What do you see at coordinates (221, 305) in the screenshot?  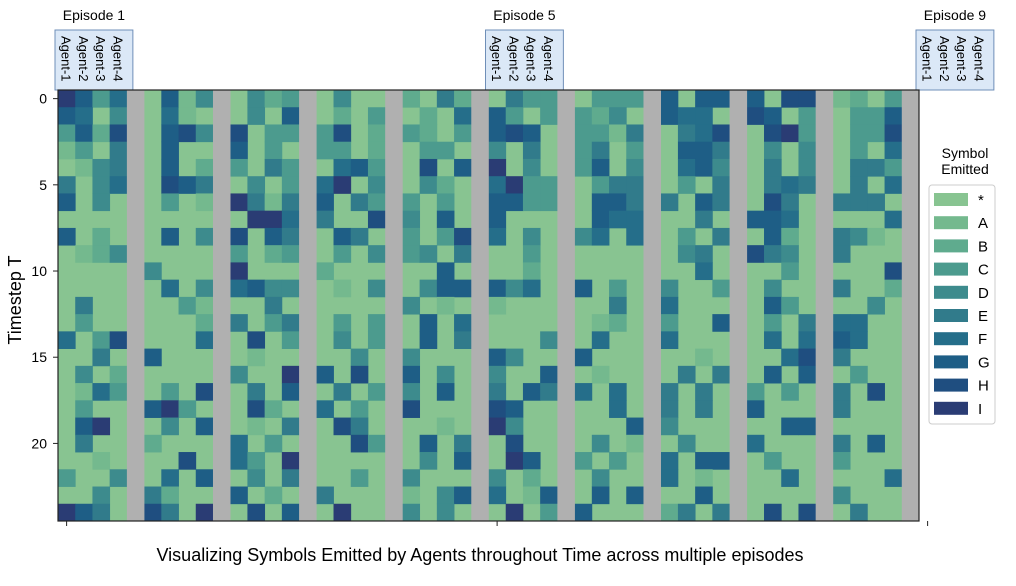 I see `episode-separator` at bounding box center [221, 305].